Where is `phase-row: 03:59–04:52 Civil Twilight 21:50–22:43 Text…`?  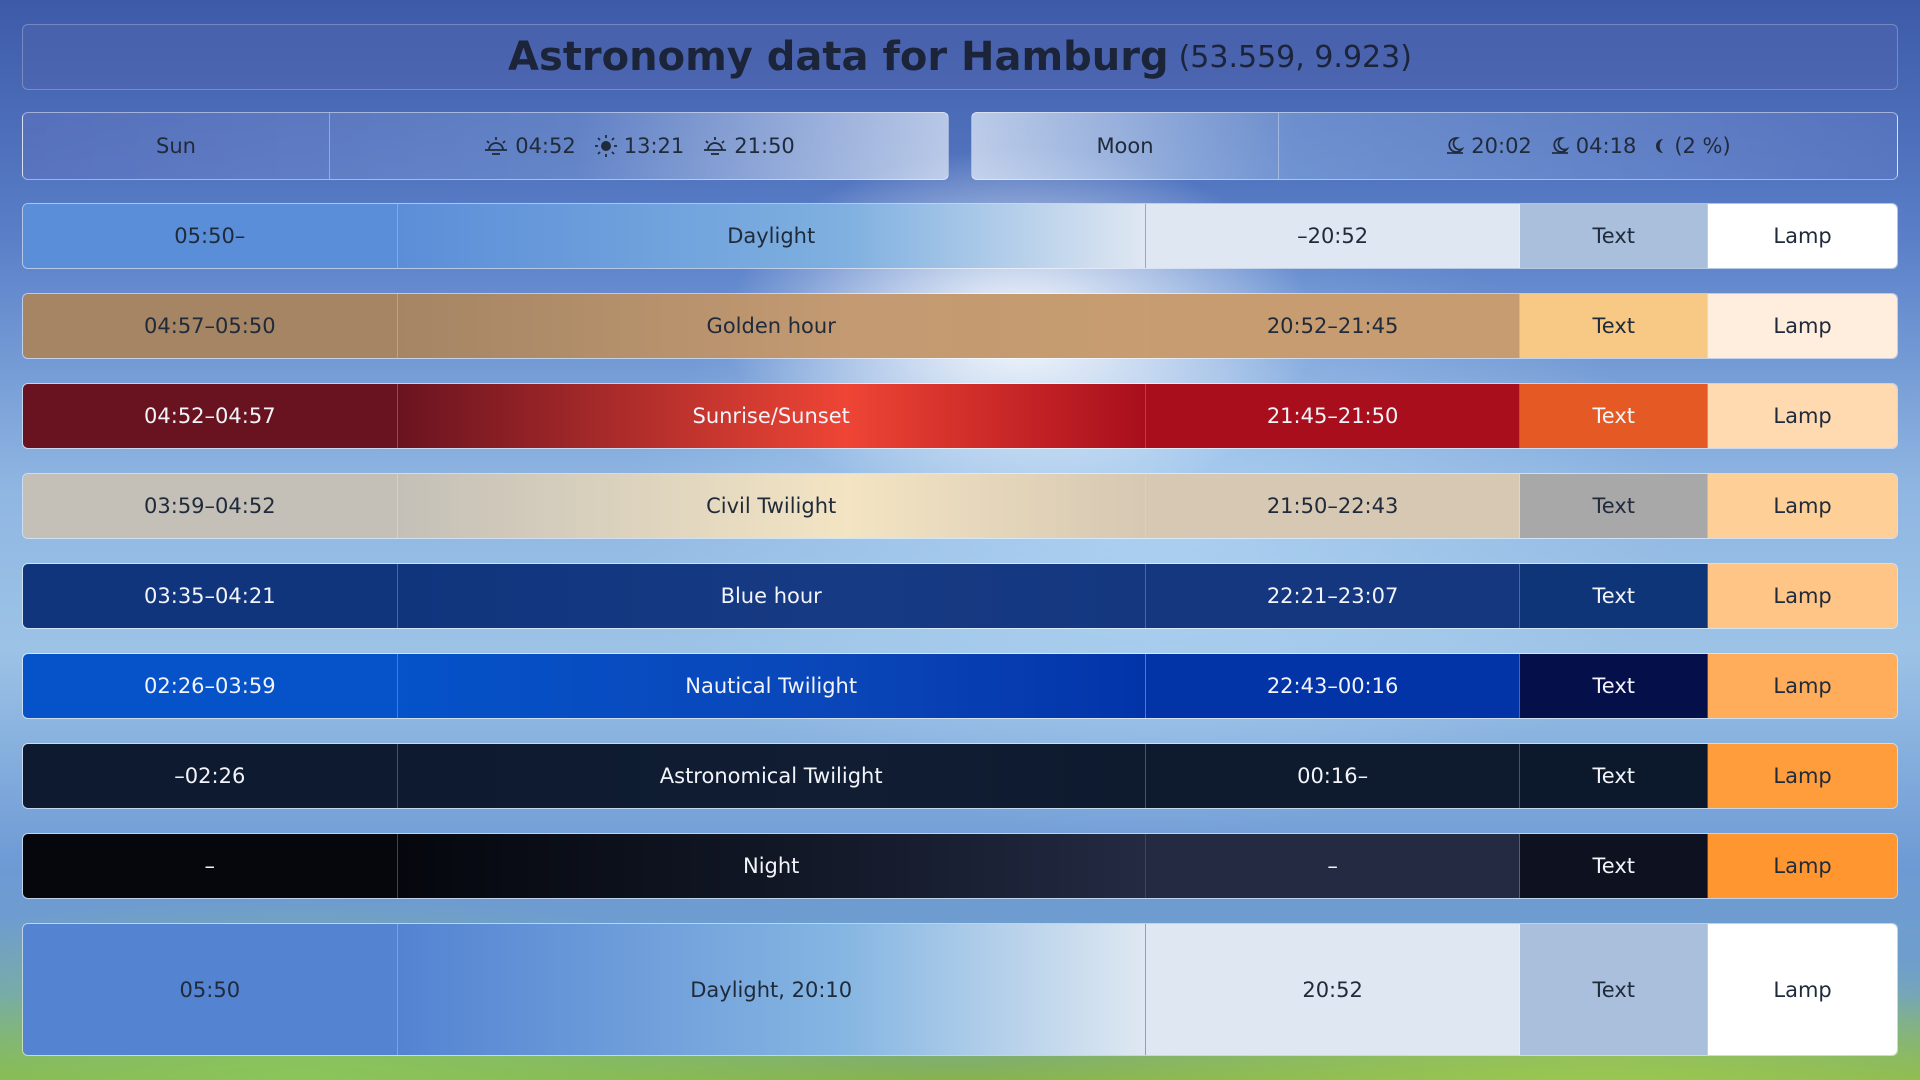 phase-row: 03:59–04:52 Civil Twilight 21:50–22:43 Text… is located at coordinates (960, 506).